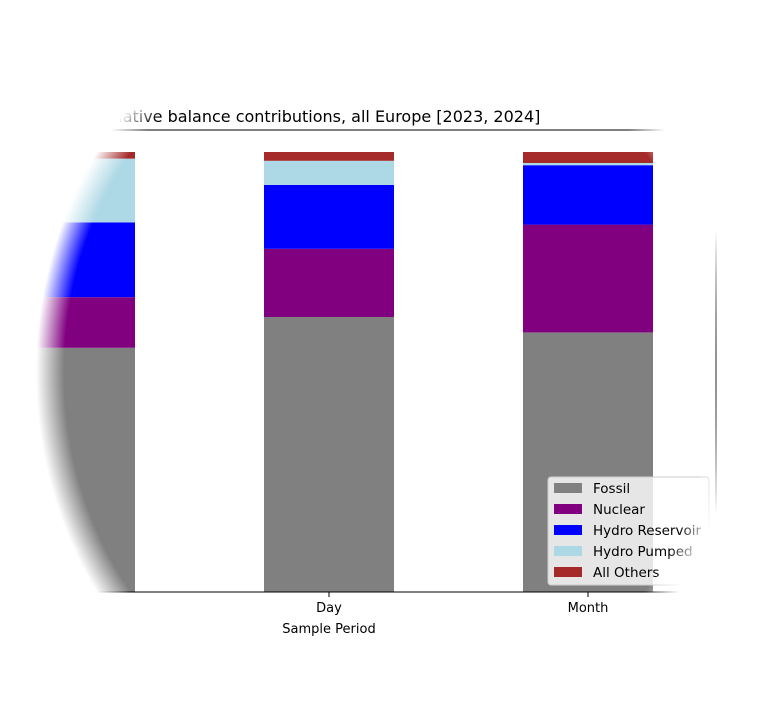  I want to click on bar-hydro-reservoir-cat0, so click(70, 260).